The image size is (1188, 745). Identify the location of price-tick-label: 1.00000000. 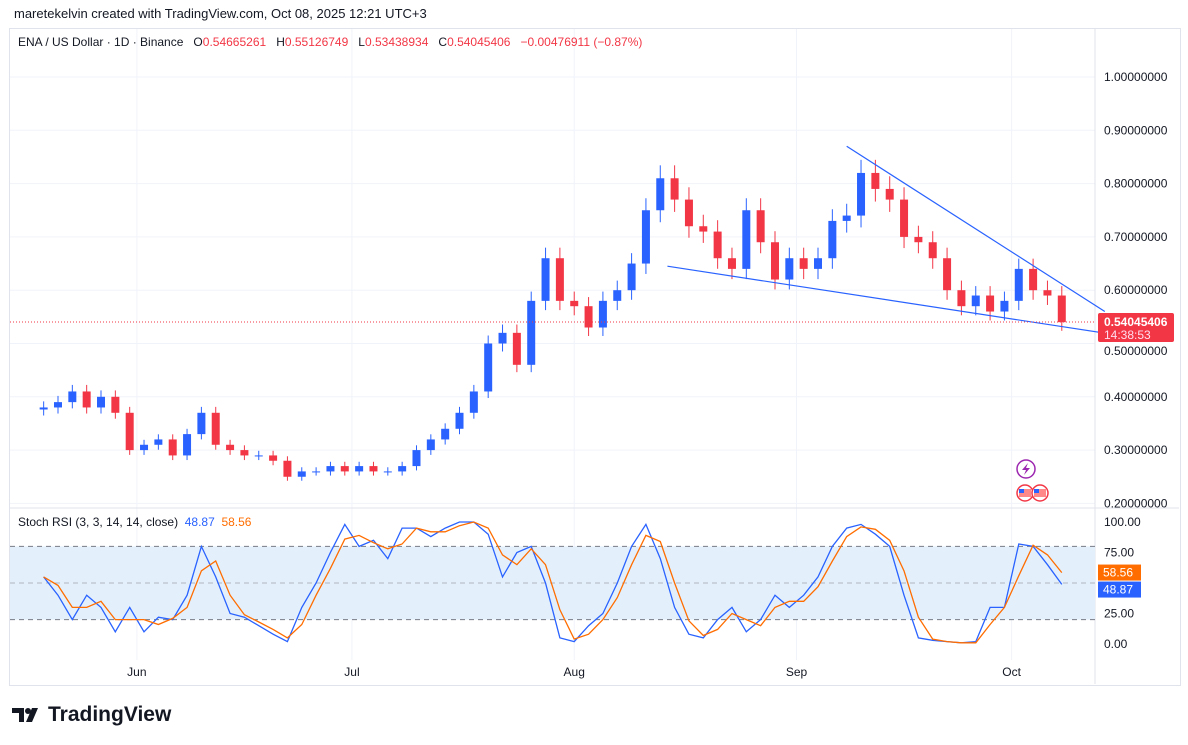
(1136, 77).